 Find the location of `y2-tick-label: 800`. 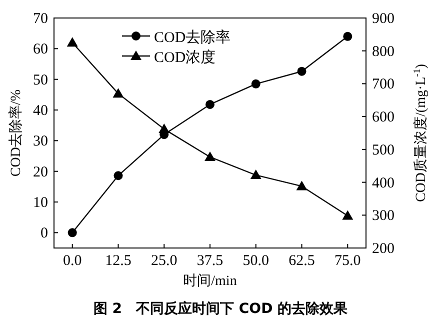

y2-tick-label: 800 is located at coordinates (383, 52).